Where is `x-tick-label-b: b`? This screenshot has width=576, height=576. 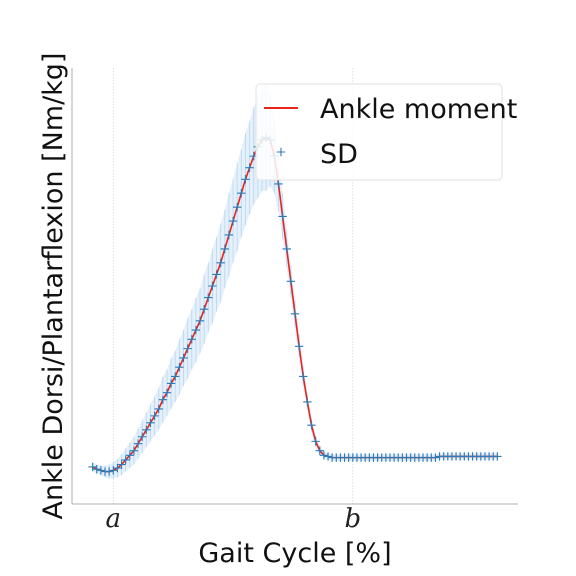 x-tick-label-b: b is located at coordinates (352, 519).